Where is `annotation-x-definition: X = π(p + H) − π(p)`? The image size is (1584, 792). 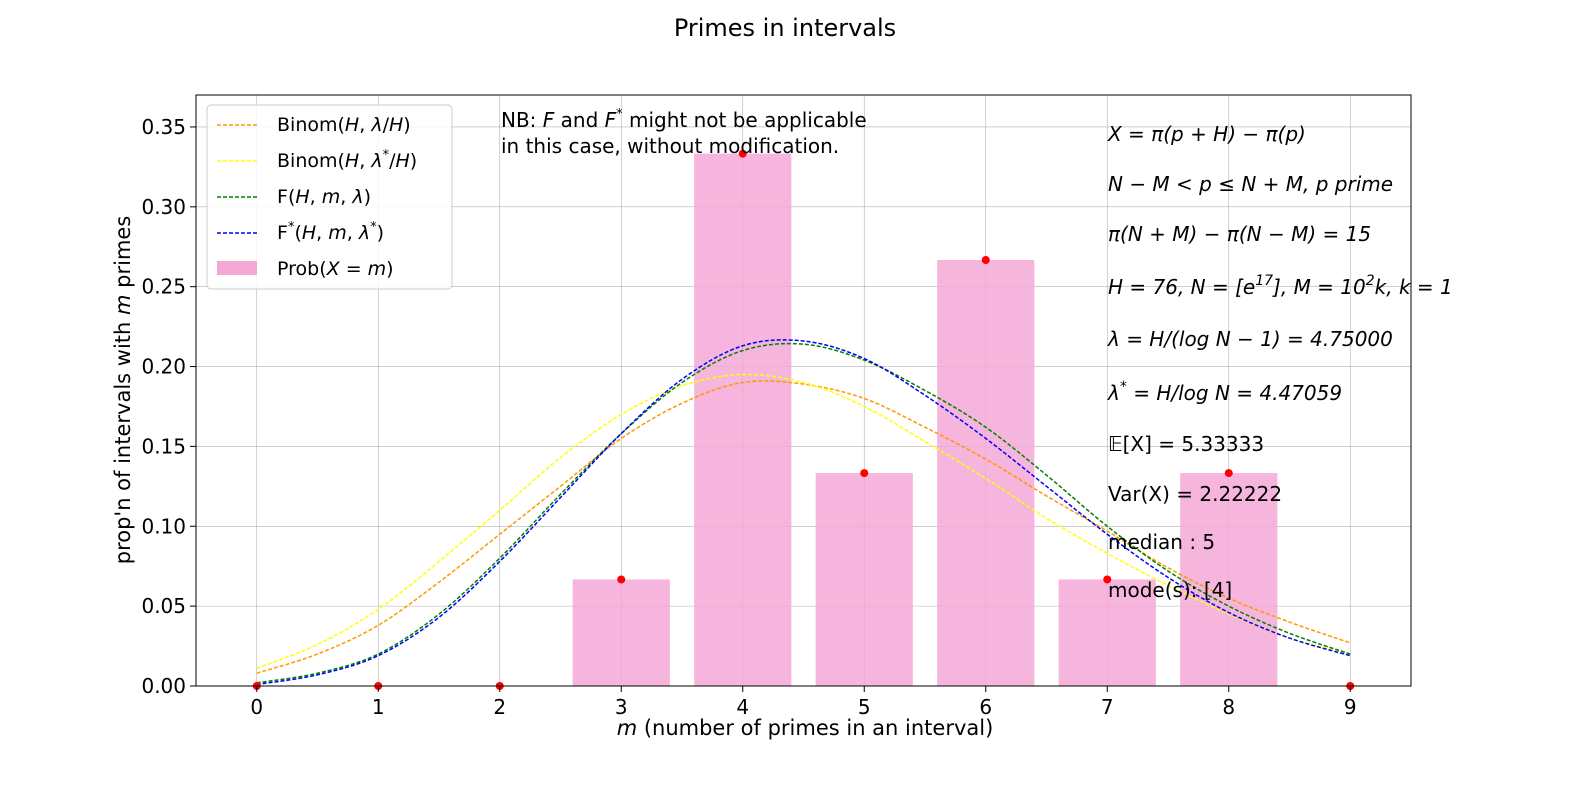
annotation-x-definition: X = π(p + H) − π(p) is located at coordinates (1206, 134).